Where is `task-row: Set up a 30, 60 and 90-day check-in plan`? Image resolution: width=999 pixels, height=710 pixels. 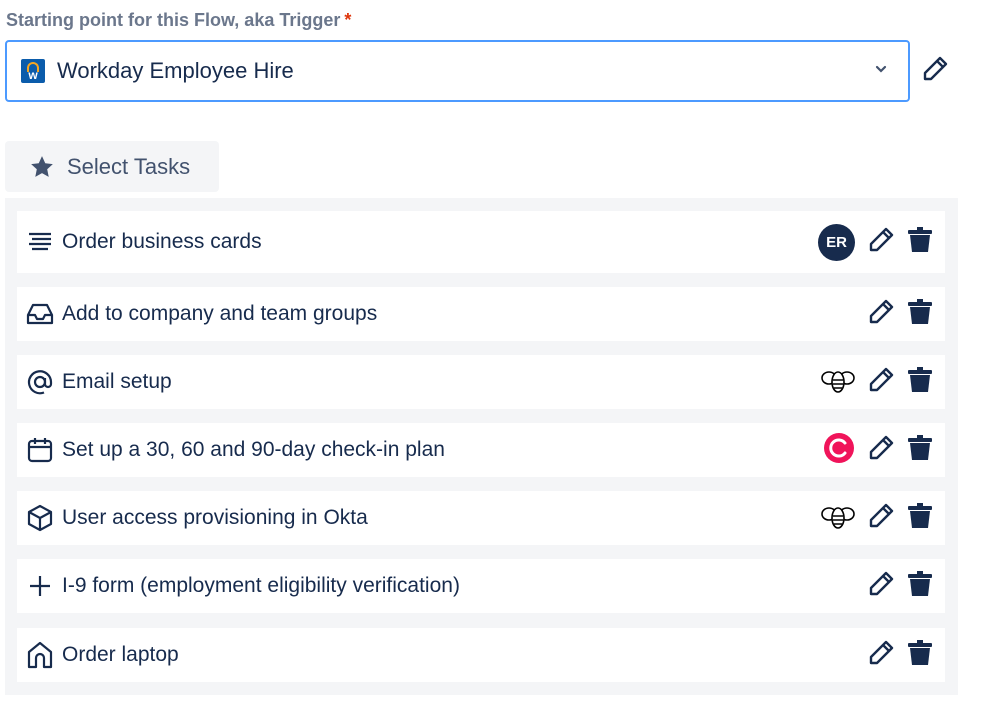 task-row: Set up a 30, 60 and 90-day check-in plan is located at coordinates (481, 450).